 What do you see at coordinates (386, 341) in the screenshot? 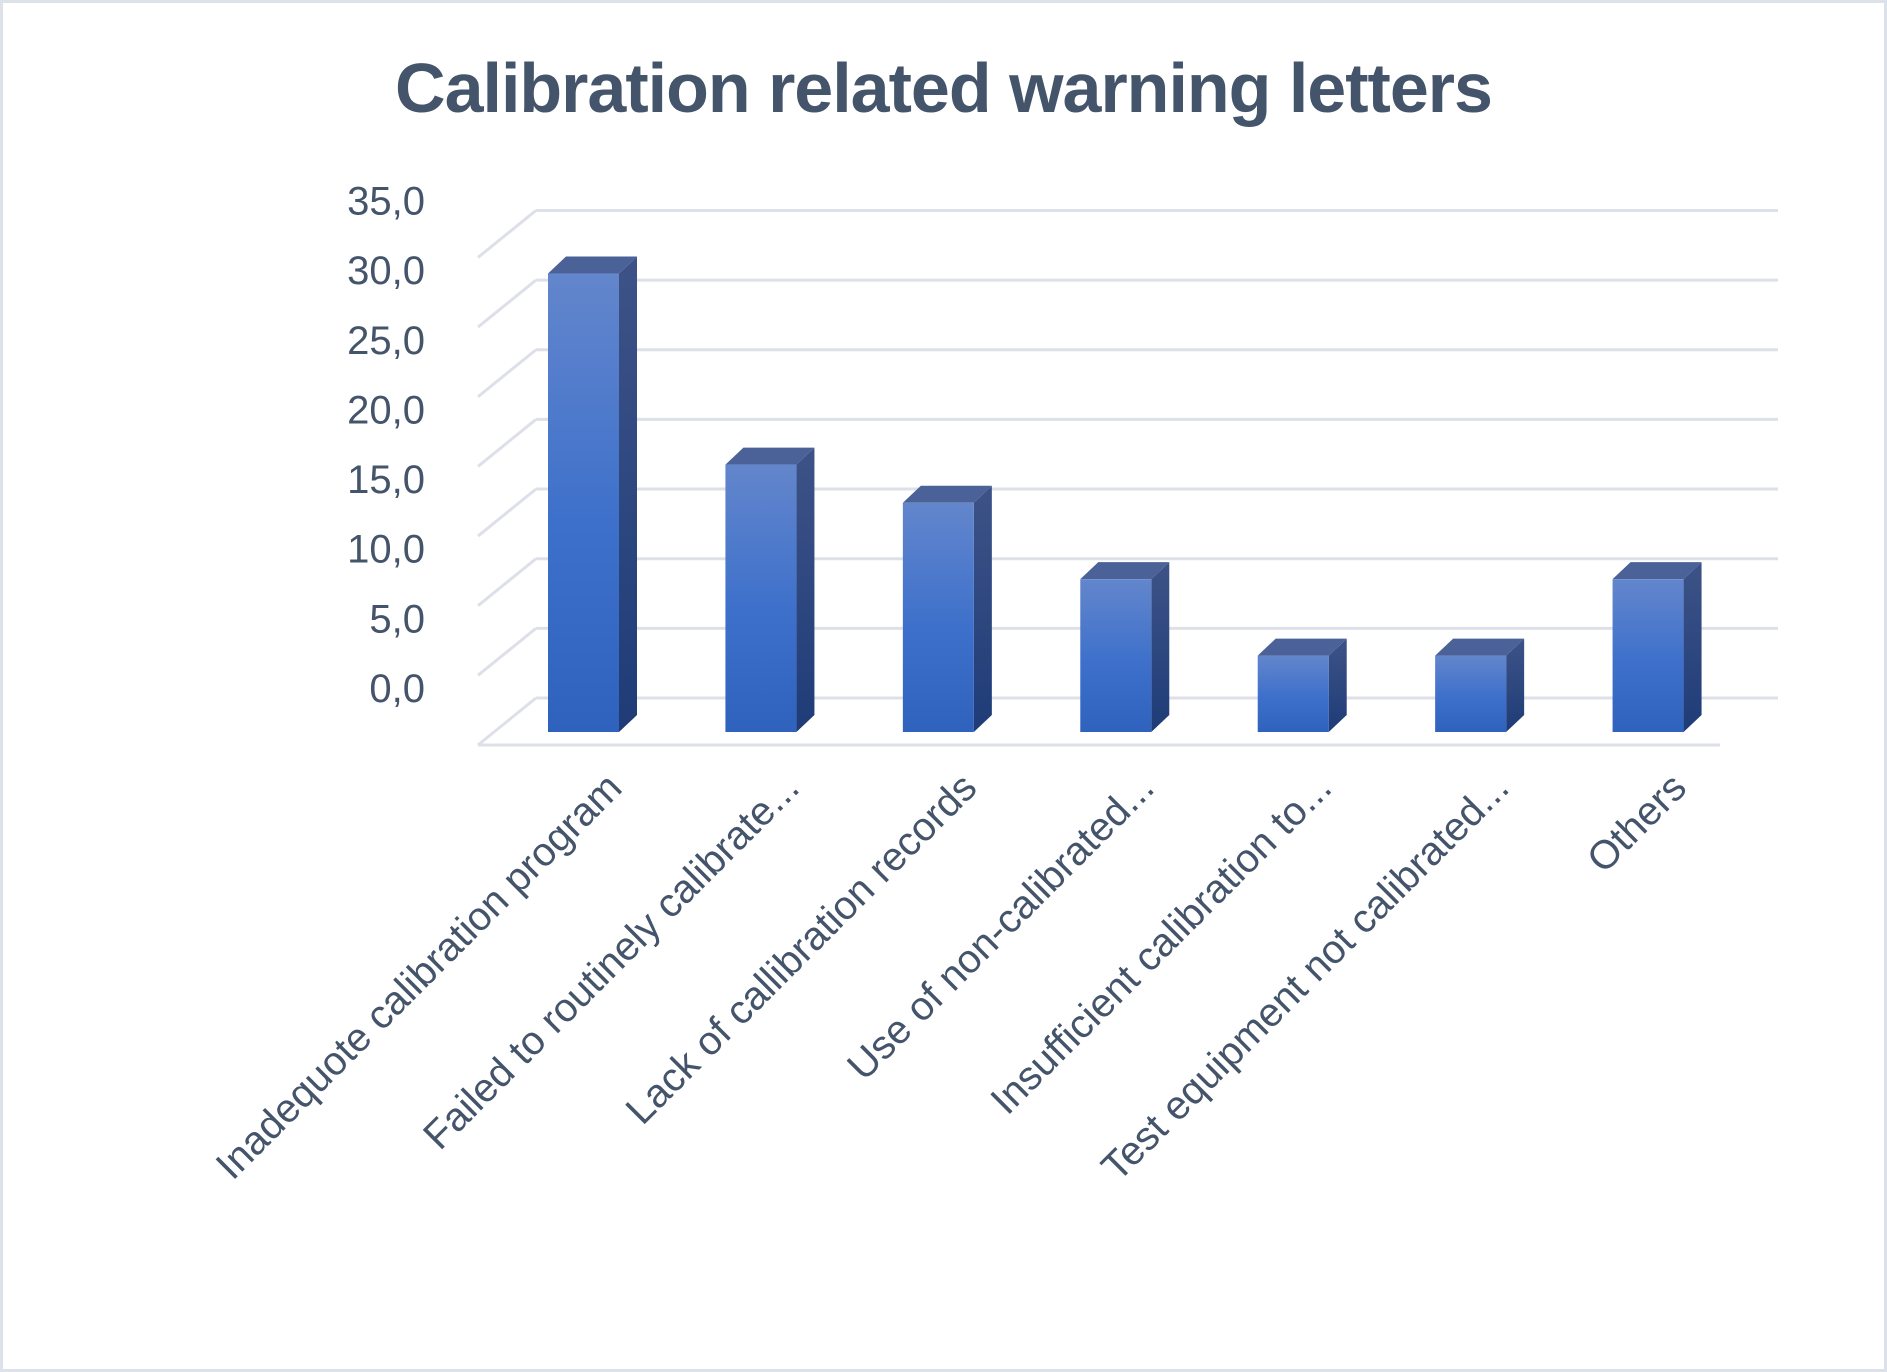
I see `y-tick-label: 25,0` at bounding box center [386, 341].